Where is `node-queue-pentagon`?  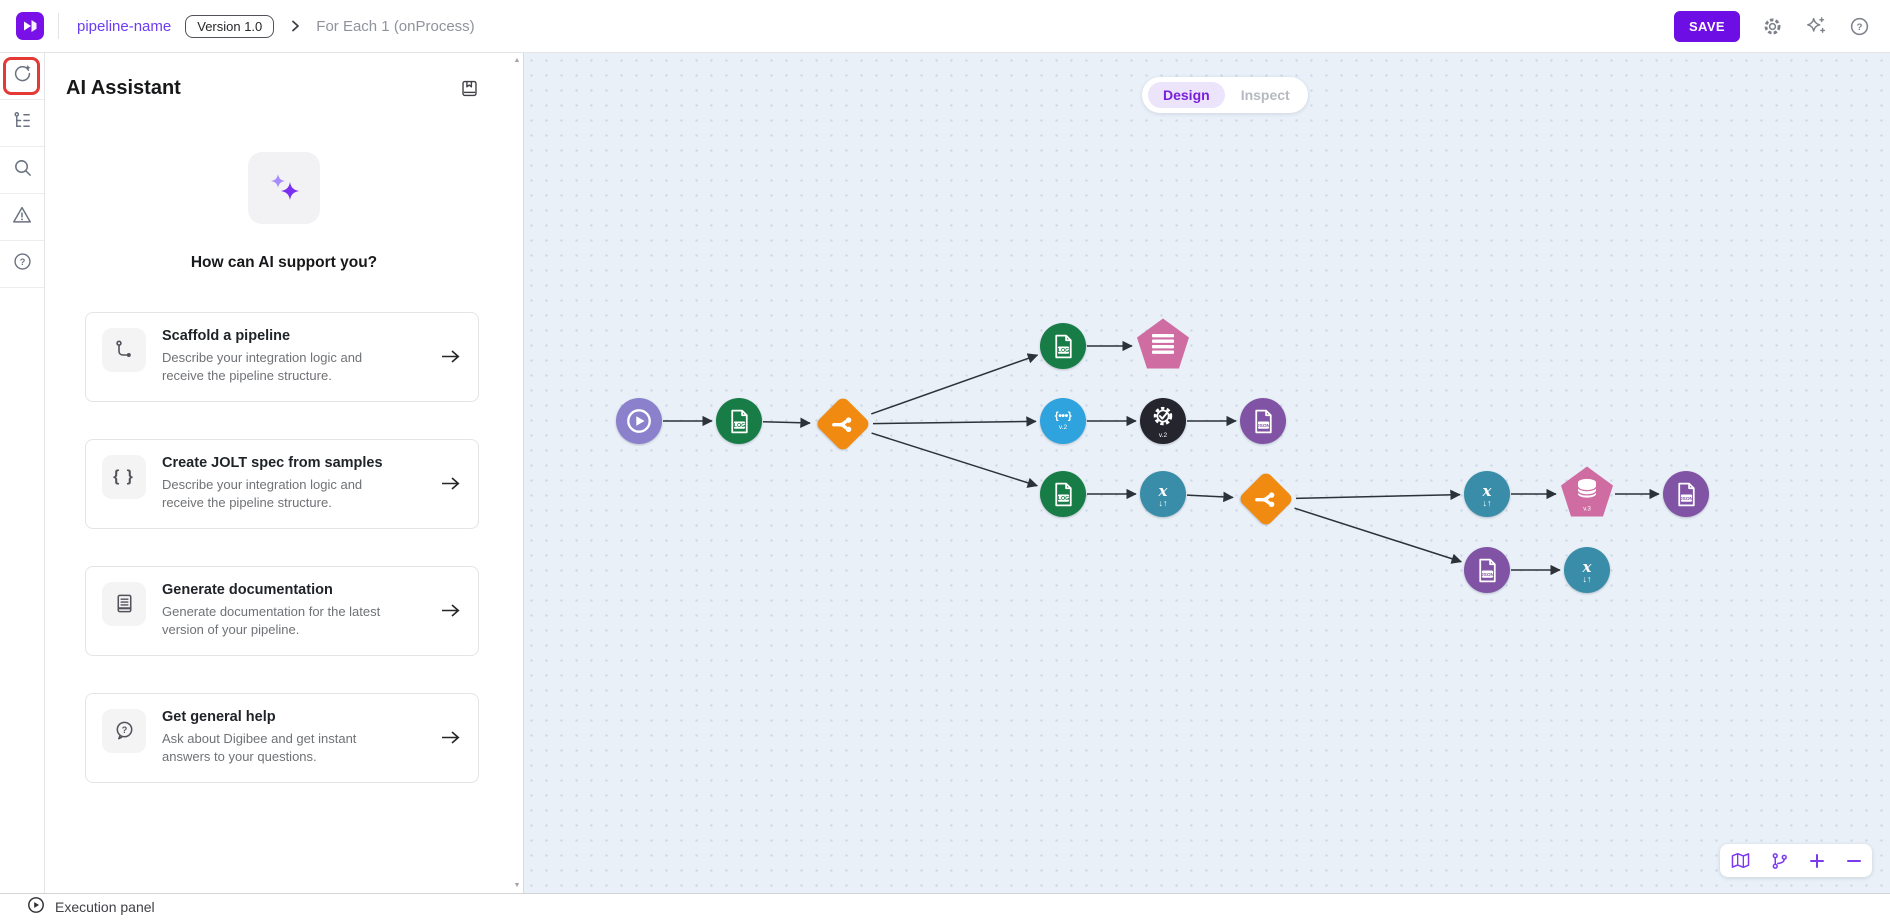 node-queue-pentagon is located at coordinates (1163, 346).